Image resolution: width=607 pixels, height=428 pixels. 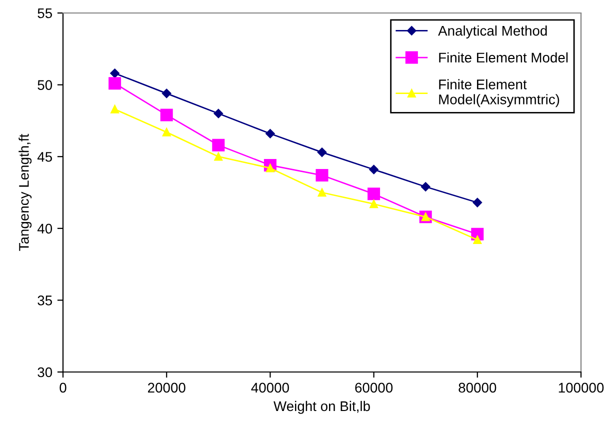 What do you see at coordinates (45, 13) in the screenshot?
I see `y-tick-label: 55` at bounding box center [45, 13].